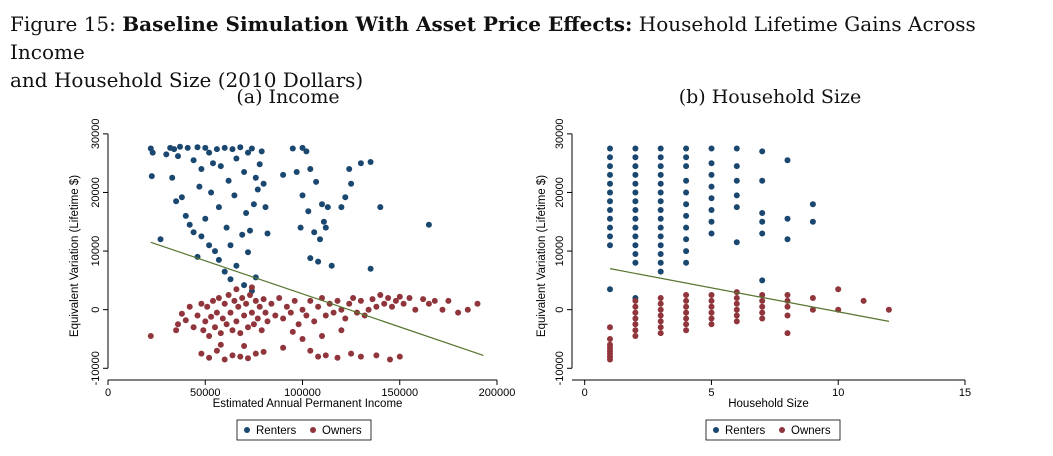  I want to click on x-tick-label-b: 0, so click(585, 393).